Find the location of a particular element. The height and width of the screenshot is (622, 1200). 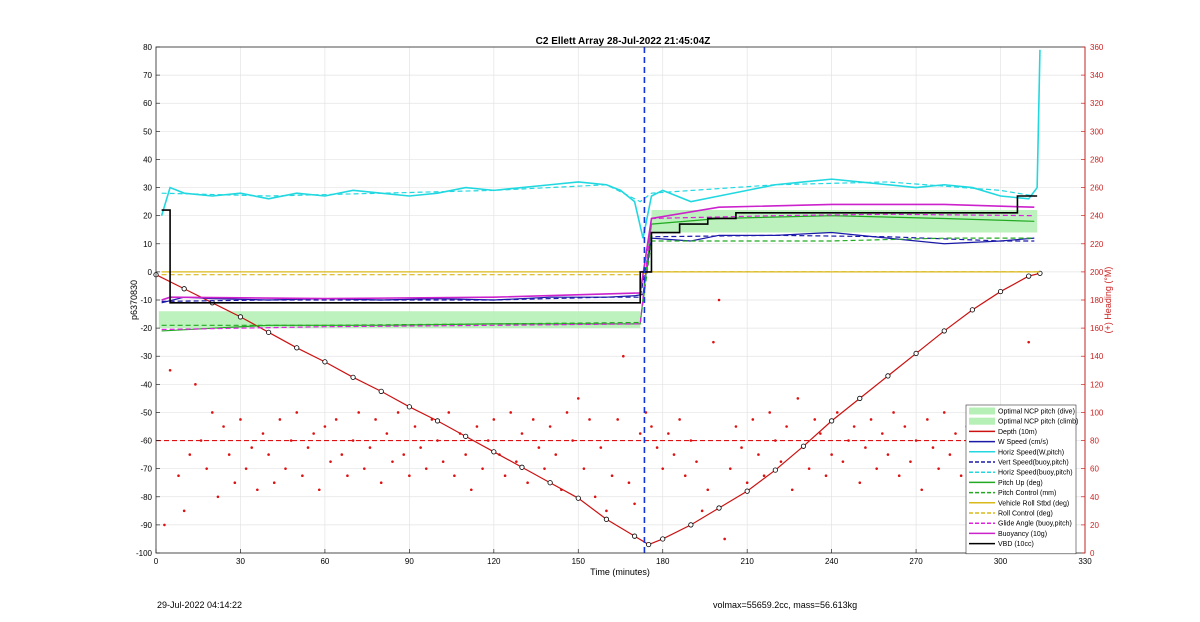

y2-tick-label: 20 is located at coordinates (1094, 525).